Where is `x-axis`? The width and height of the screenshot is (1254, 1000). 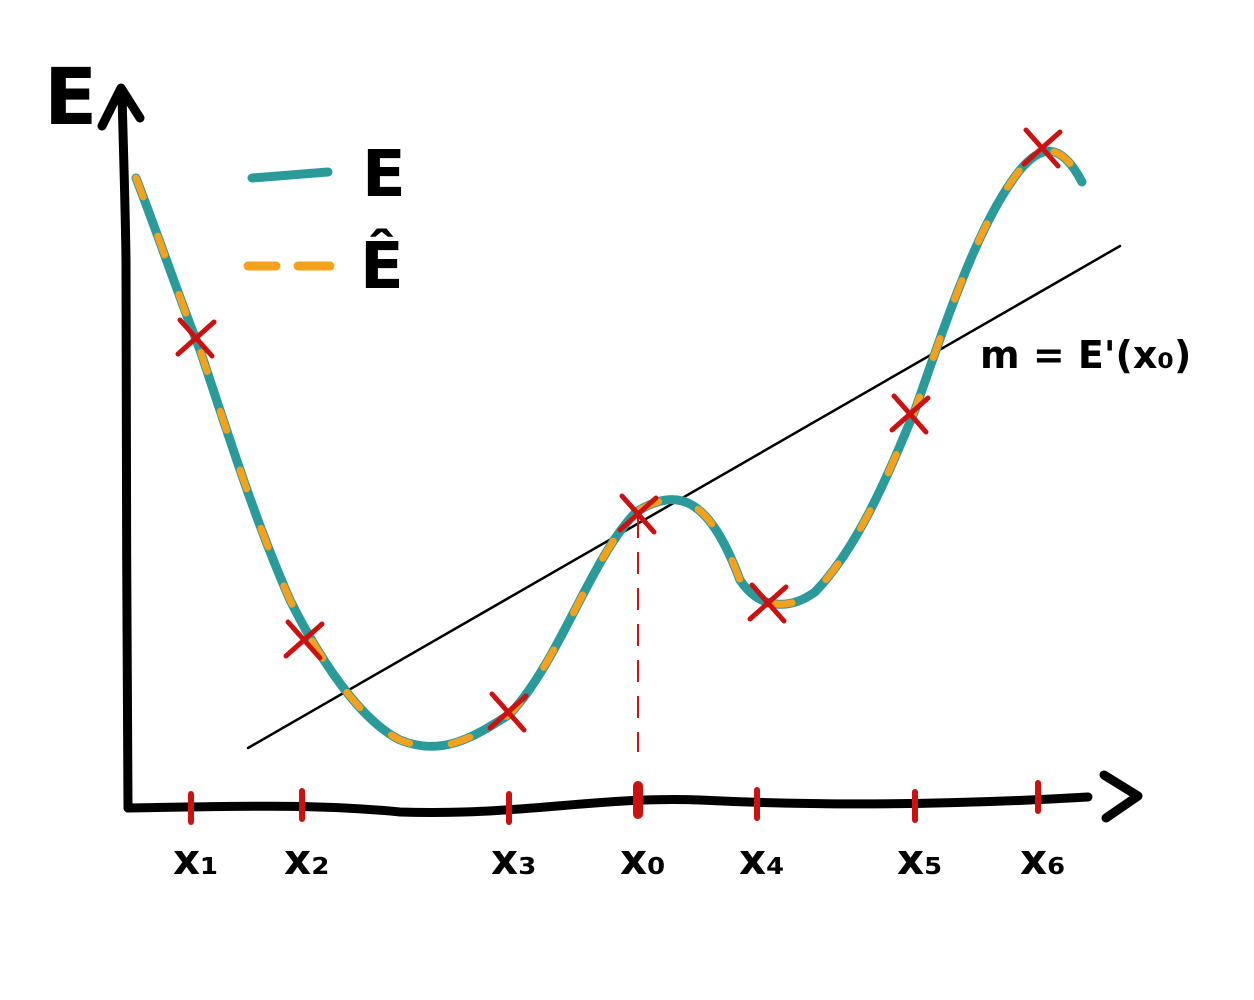
x-axis is located at coordinates (608, 805).